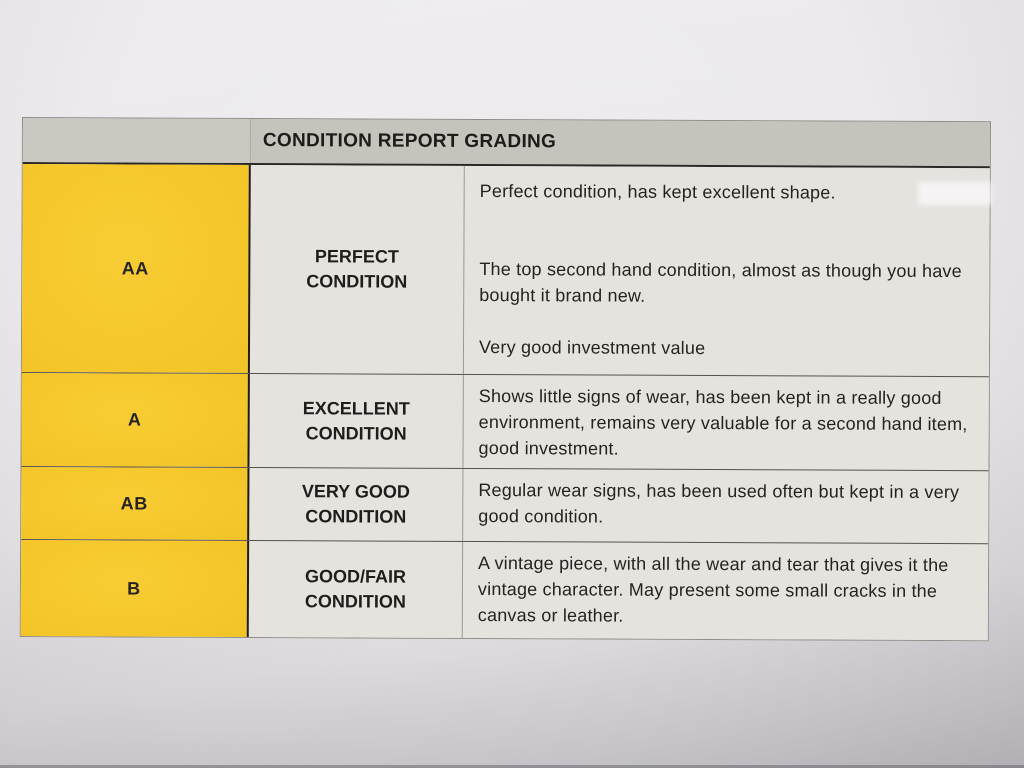 Image resolution: width=1024 pixels, height=768 pixels. Describe the element at coordinates (592, 347) in the screenshot. I see `description-paragraph: Very good investment value` at that location.